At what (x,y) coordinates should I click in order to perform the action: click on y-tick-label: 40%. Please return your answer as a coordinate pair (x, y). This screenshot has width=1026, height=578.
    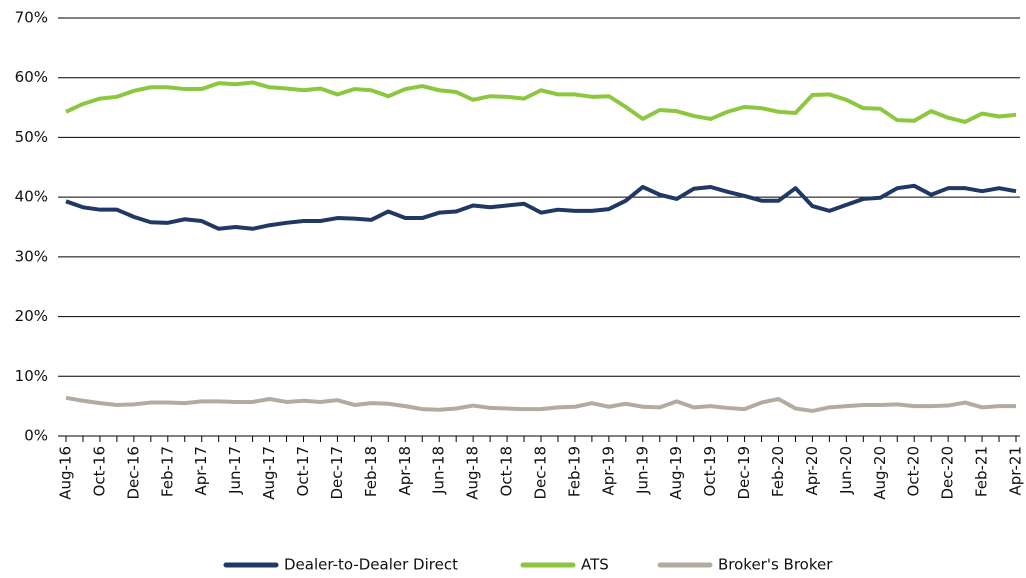
    Looking at the image, I should click on (31, 197).